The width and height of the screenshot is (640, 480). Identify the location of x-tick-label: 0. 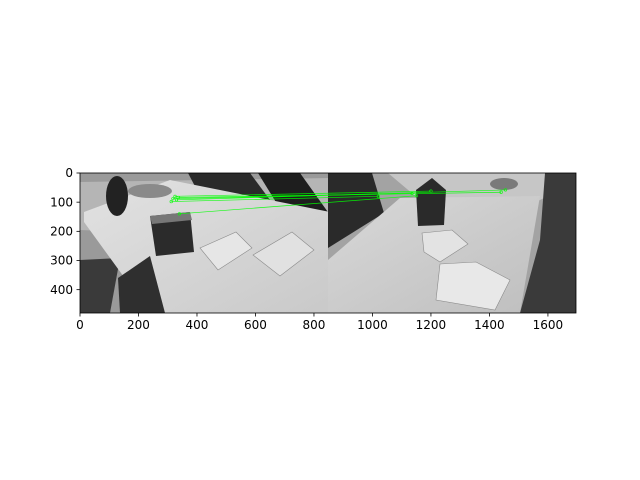
(80, 325).